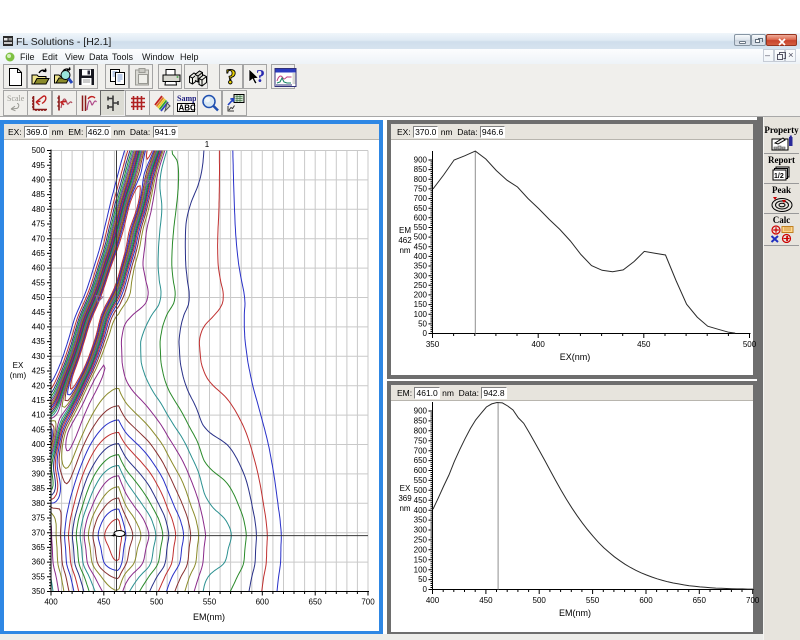 This screenshot has height=640, width=800. Describe the element at coordinates (39, 180) in the screenshot. I see `svg-text: 490` at that location.